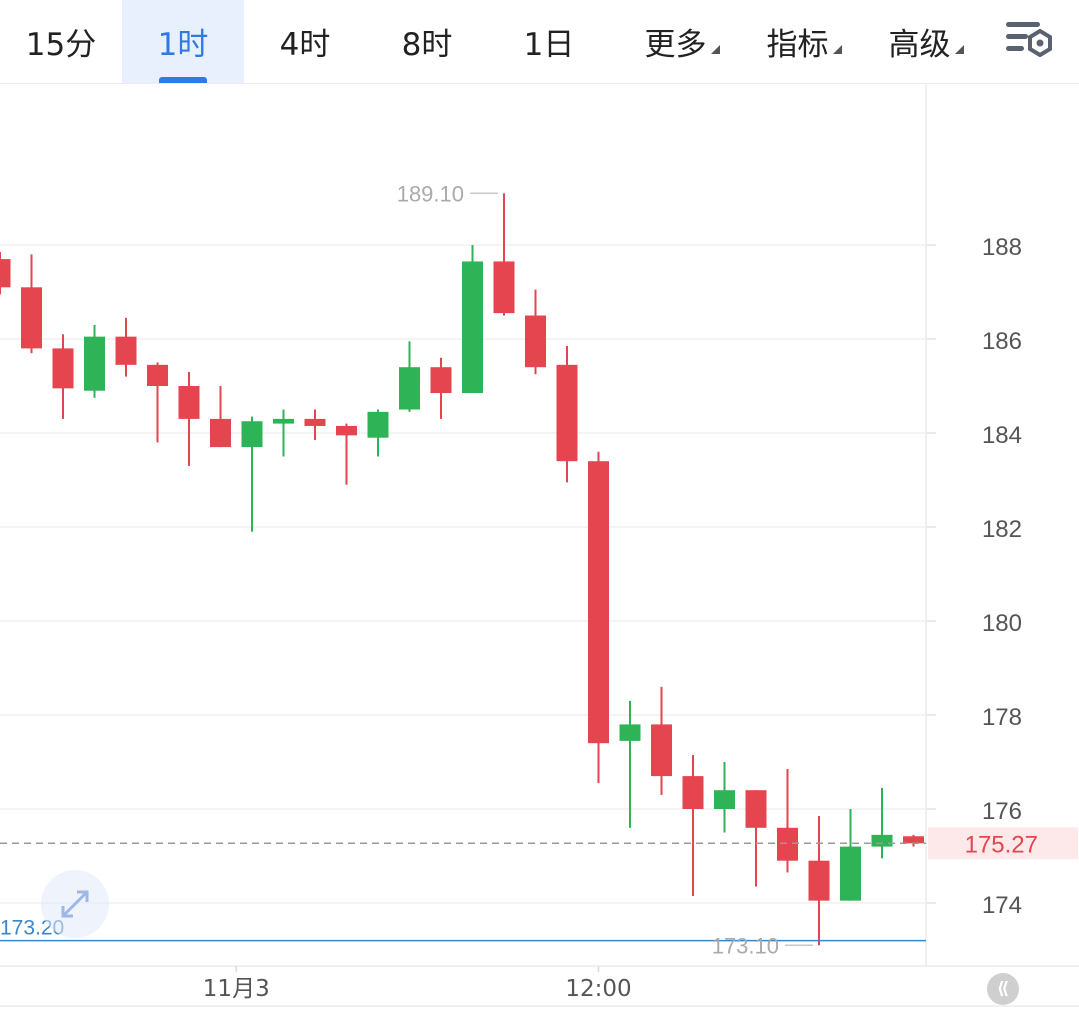 The image size is (1079, 1019). I want to click on tab-label: 4时, so click(305, 45).